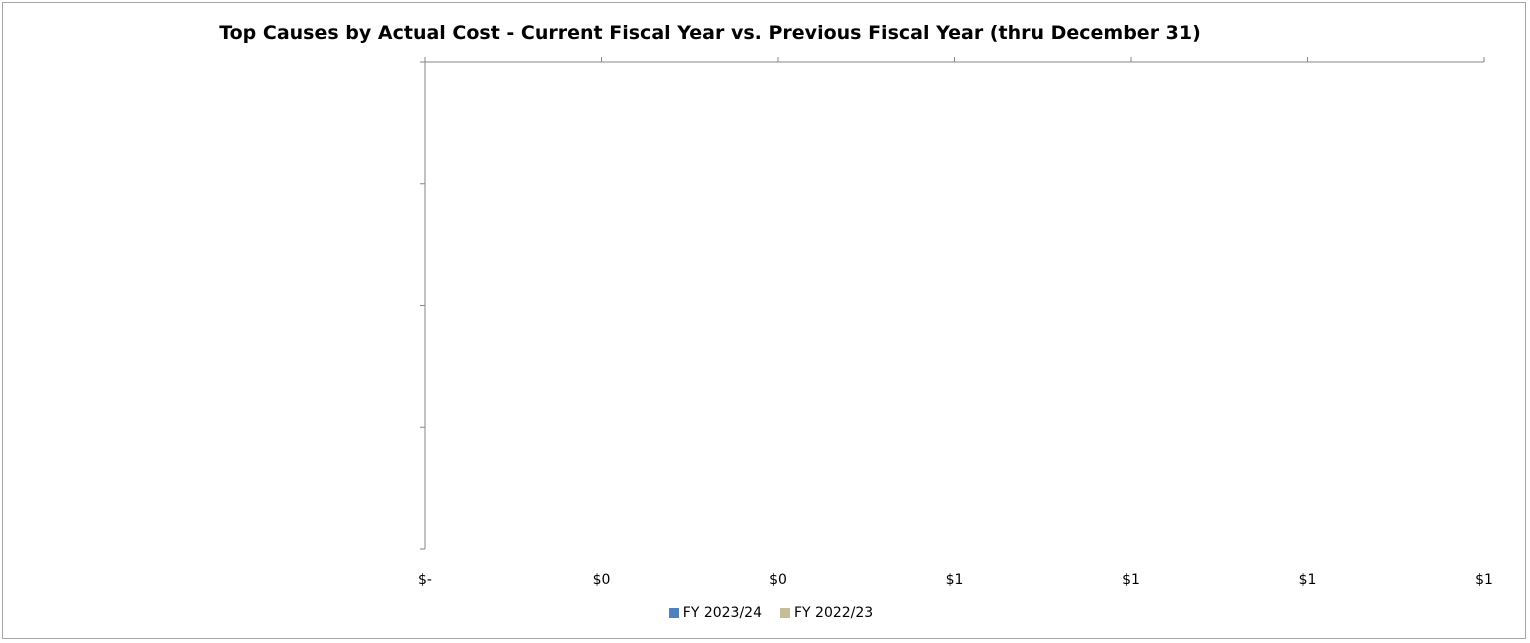 This screenshot has width=1530, height=643. I want to click on chart-legend: FY 2023/24 FY 2022/23, so click(765, 613).